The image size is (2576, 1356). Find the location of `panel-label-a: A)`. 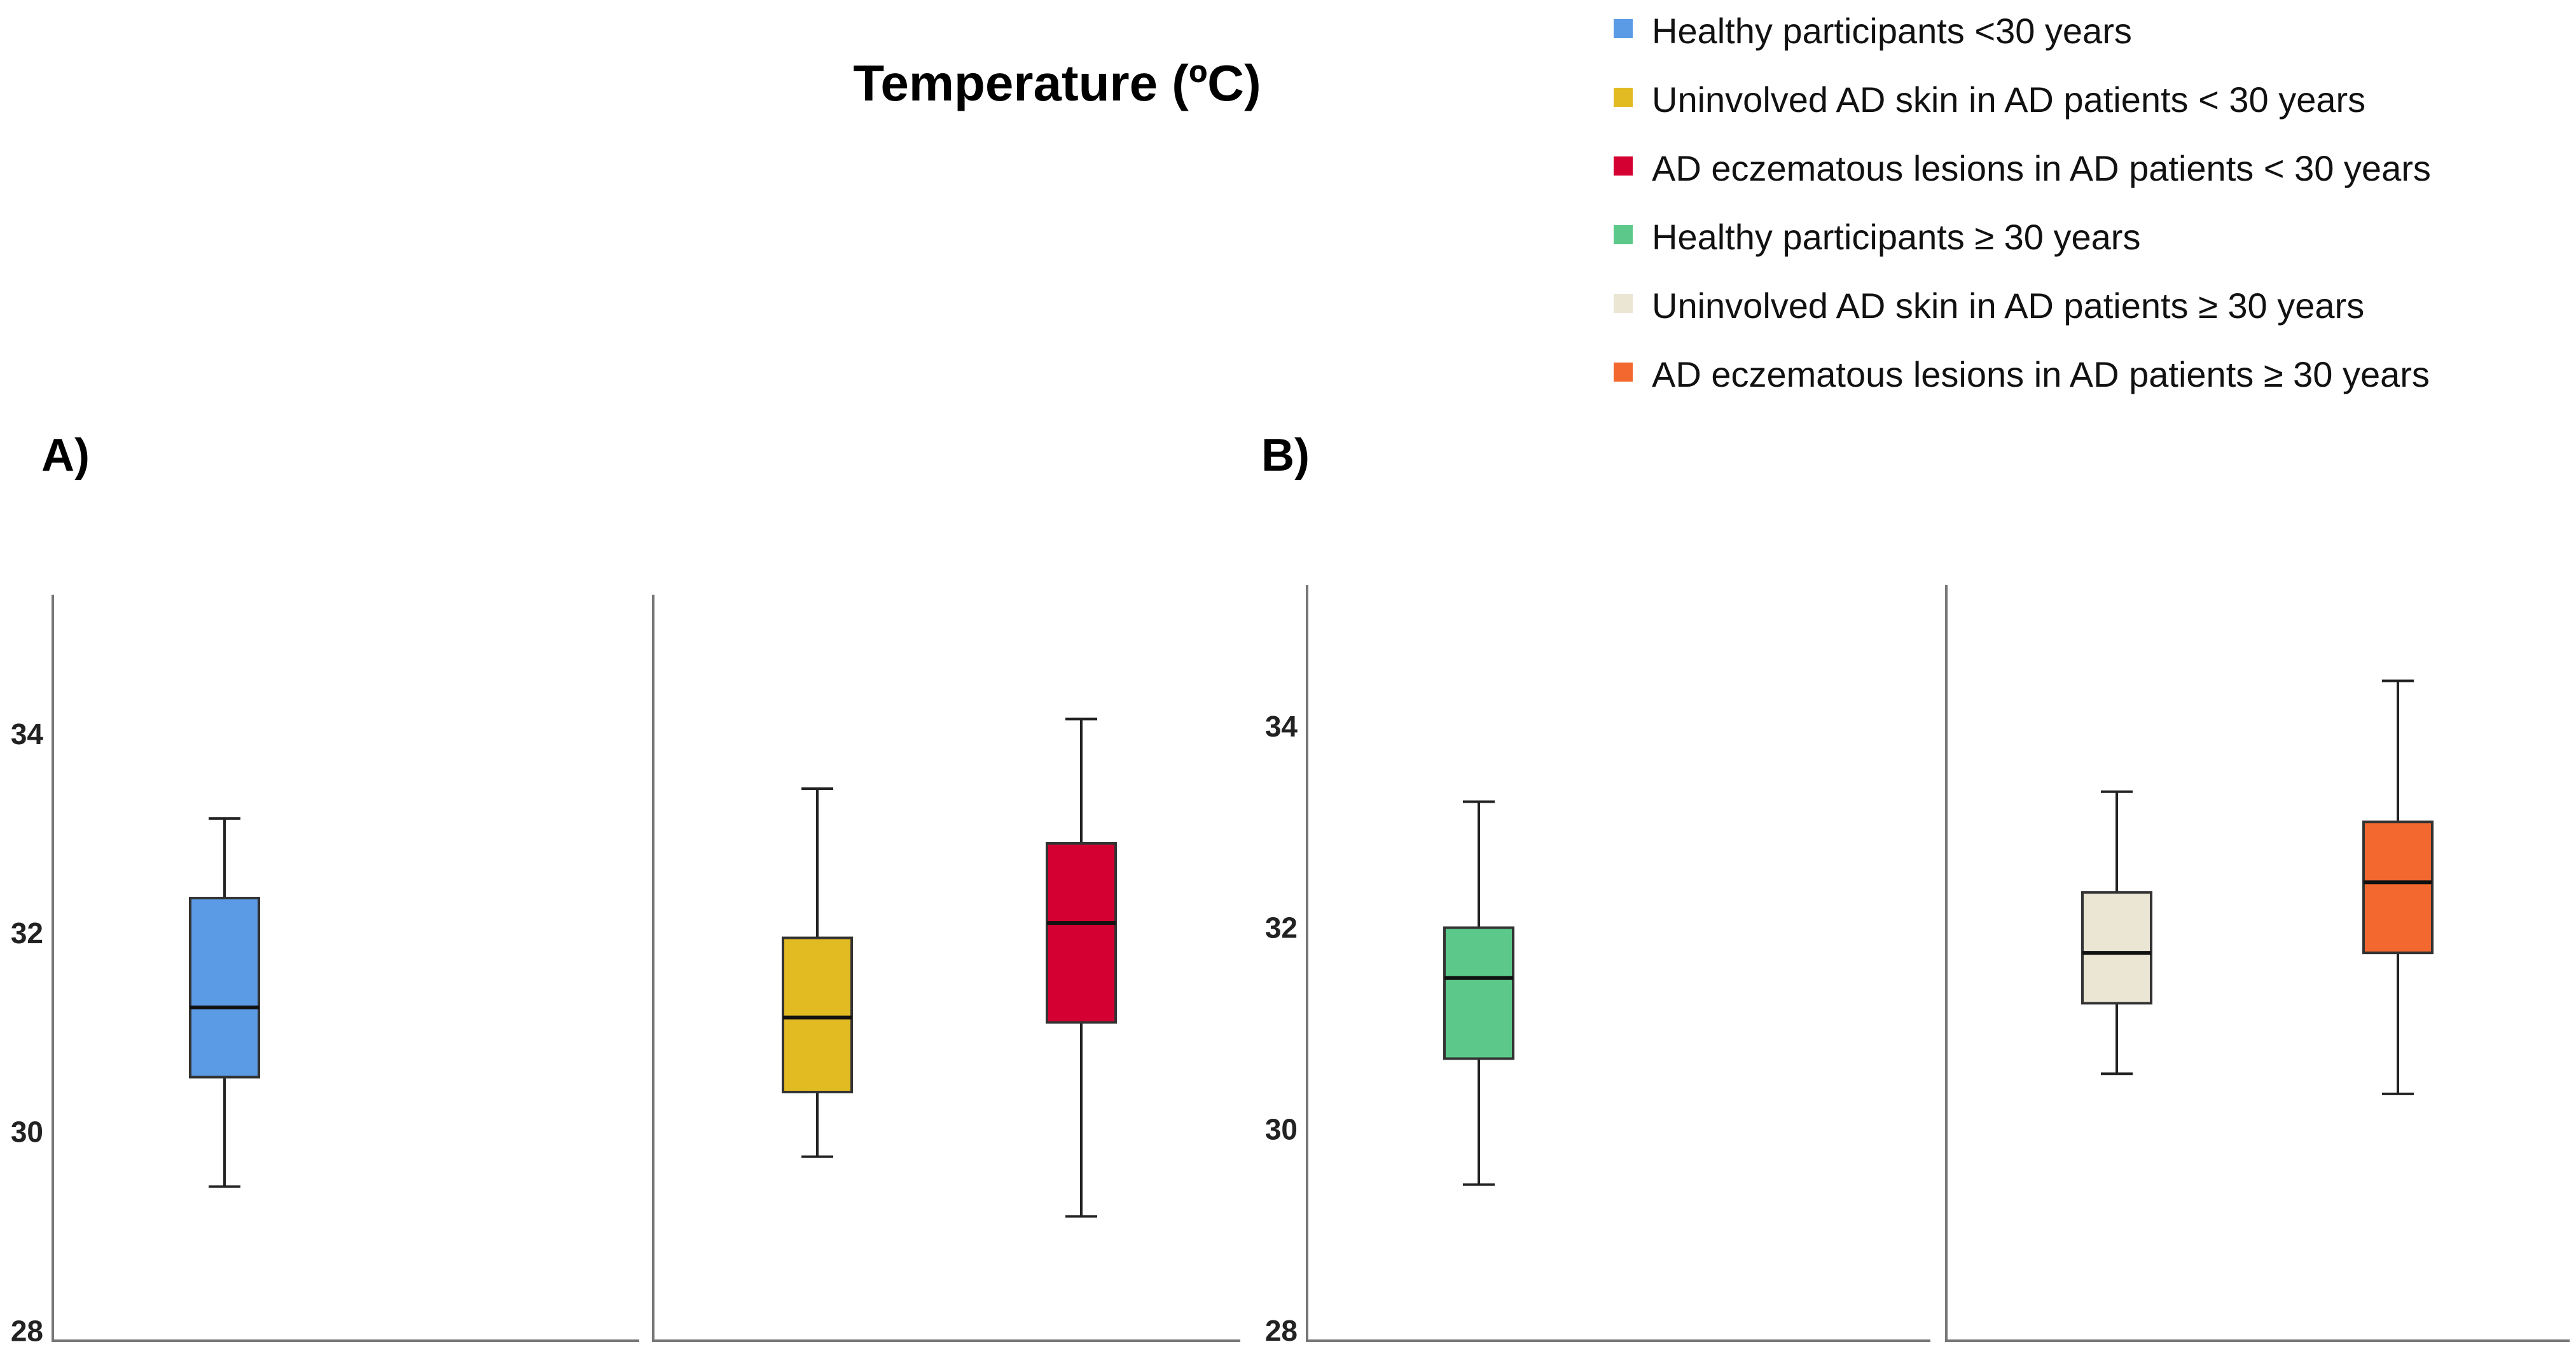

panel-label-a: A) is located at coordinates (65, 455).